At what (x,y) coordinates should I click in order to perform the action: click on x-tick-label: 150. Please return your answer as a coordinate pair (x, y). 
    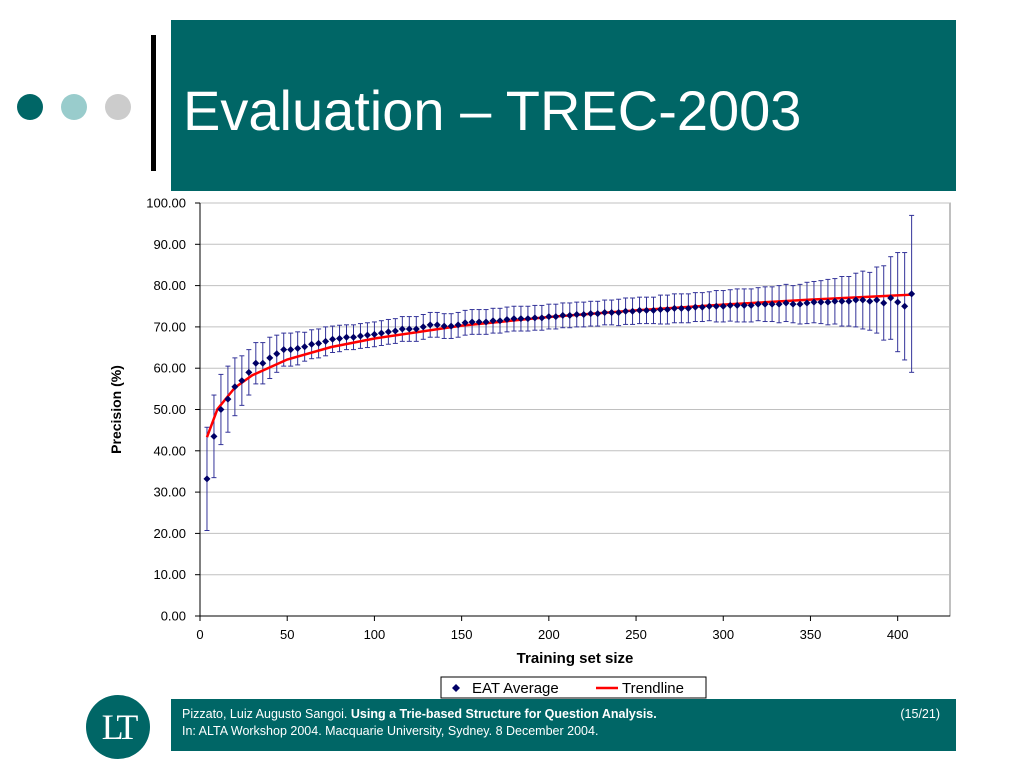
    Looking at the image, I should click on (462, 634).